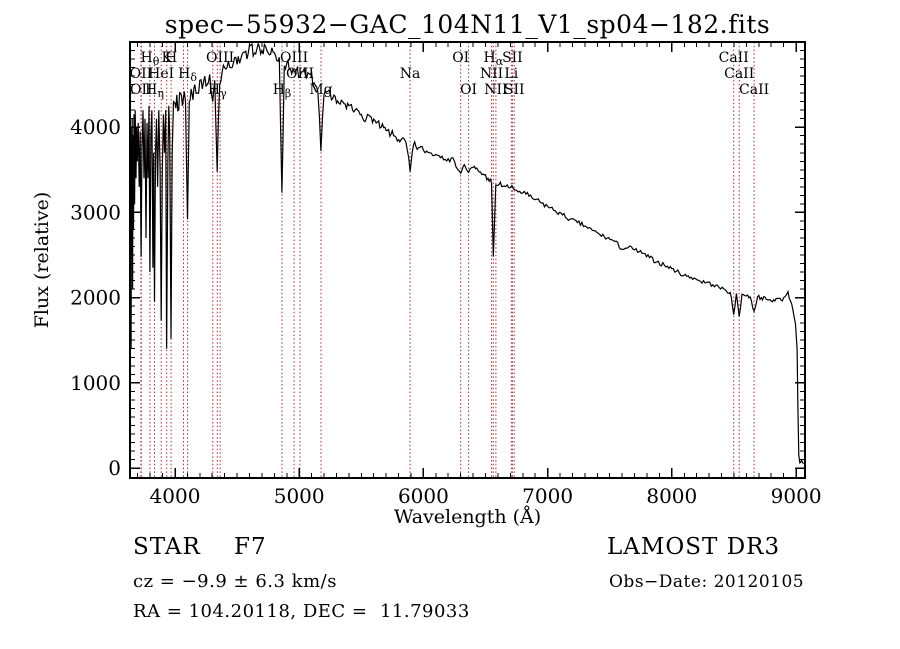 This screenshot has width=900, height=649. What do you see at coordinates (547, 496) in the screenshot?
I see `svg-text: 7000` at bounding box center [547, 496].